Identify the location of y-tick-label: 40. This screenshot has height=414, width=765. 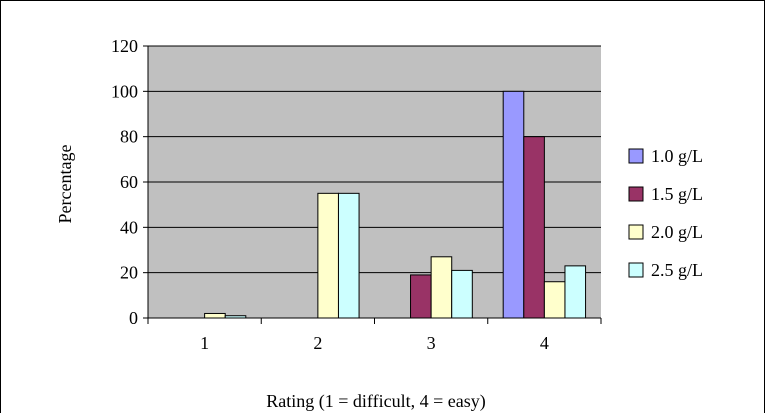
(129, 227).